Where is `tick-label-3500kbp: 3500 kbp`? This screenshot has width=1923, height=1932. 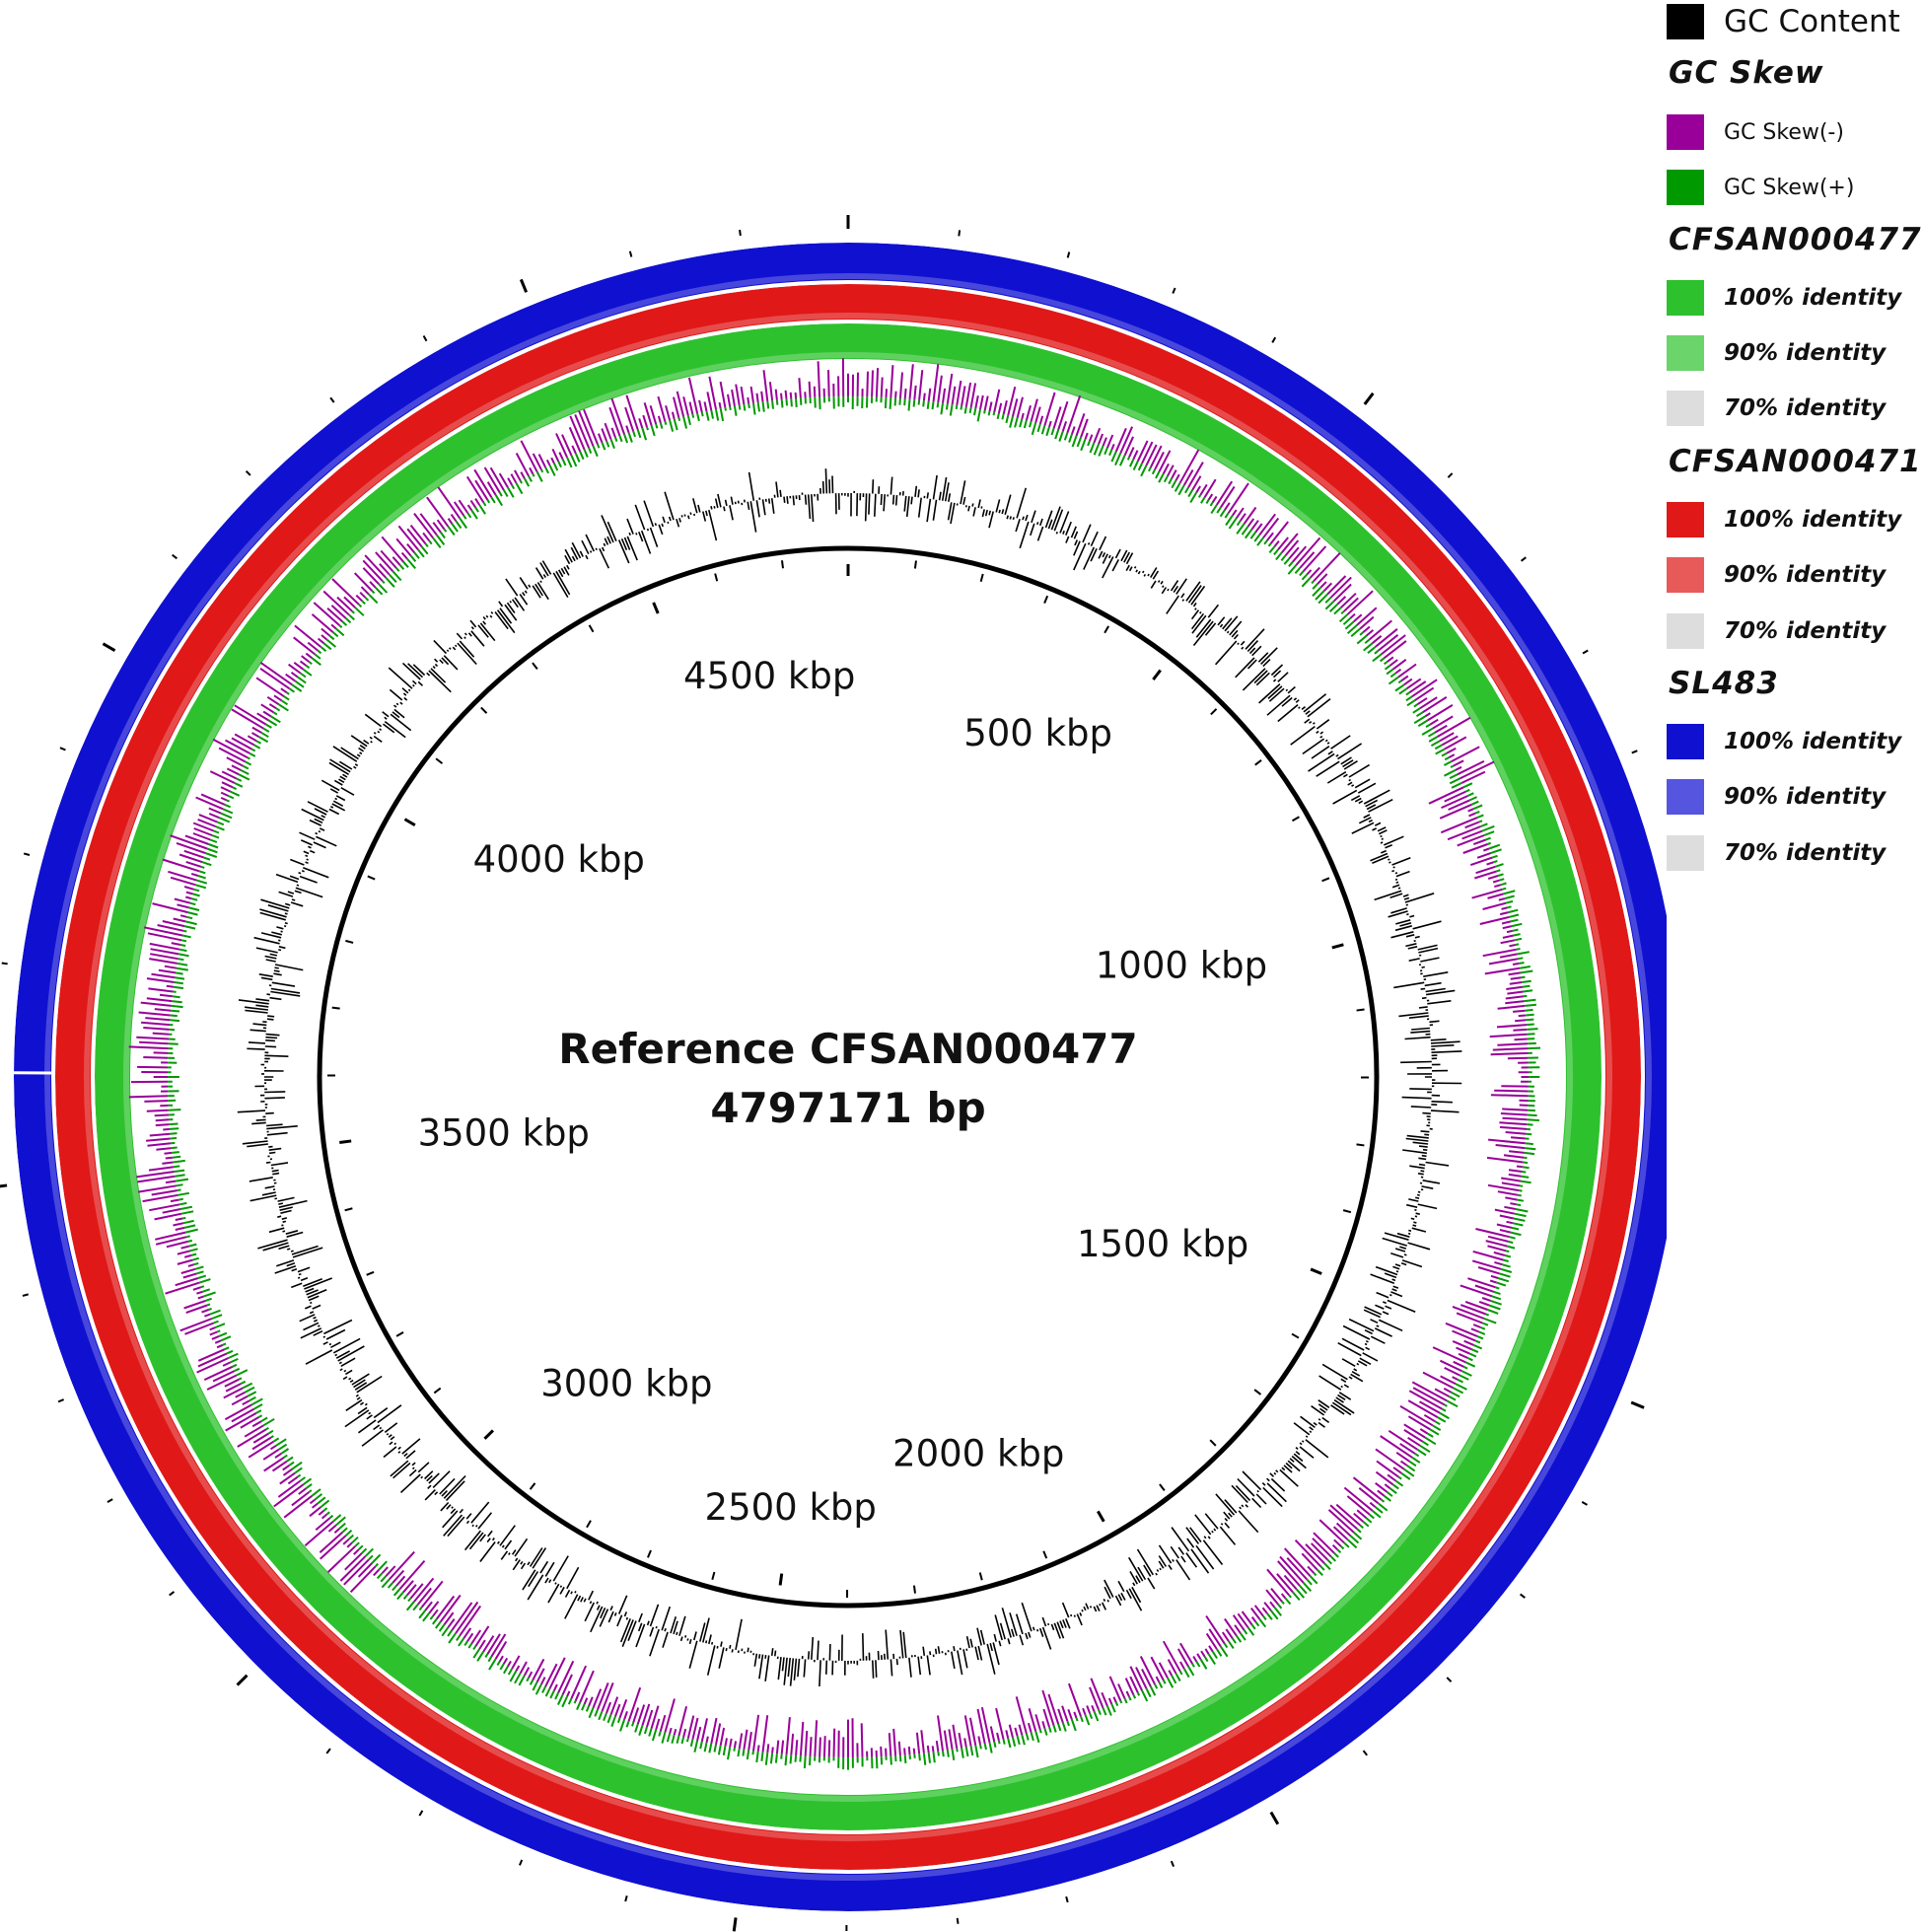 tick-label-3500kbp: 3500 kbp is located at coordinates (504, 1132).